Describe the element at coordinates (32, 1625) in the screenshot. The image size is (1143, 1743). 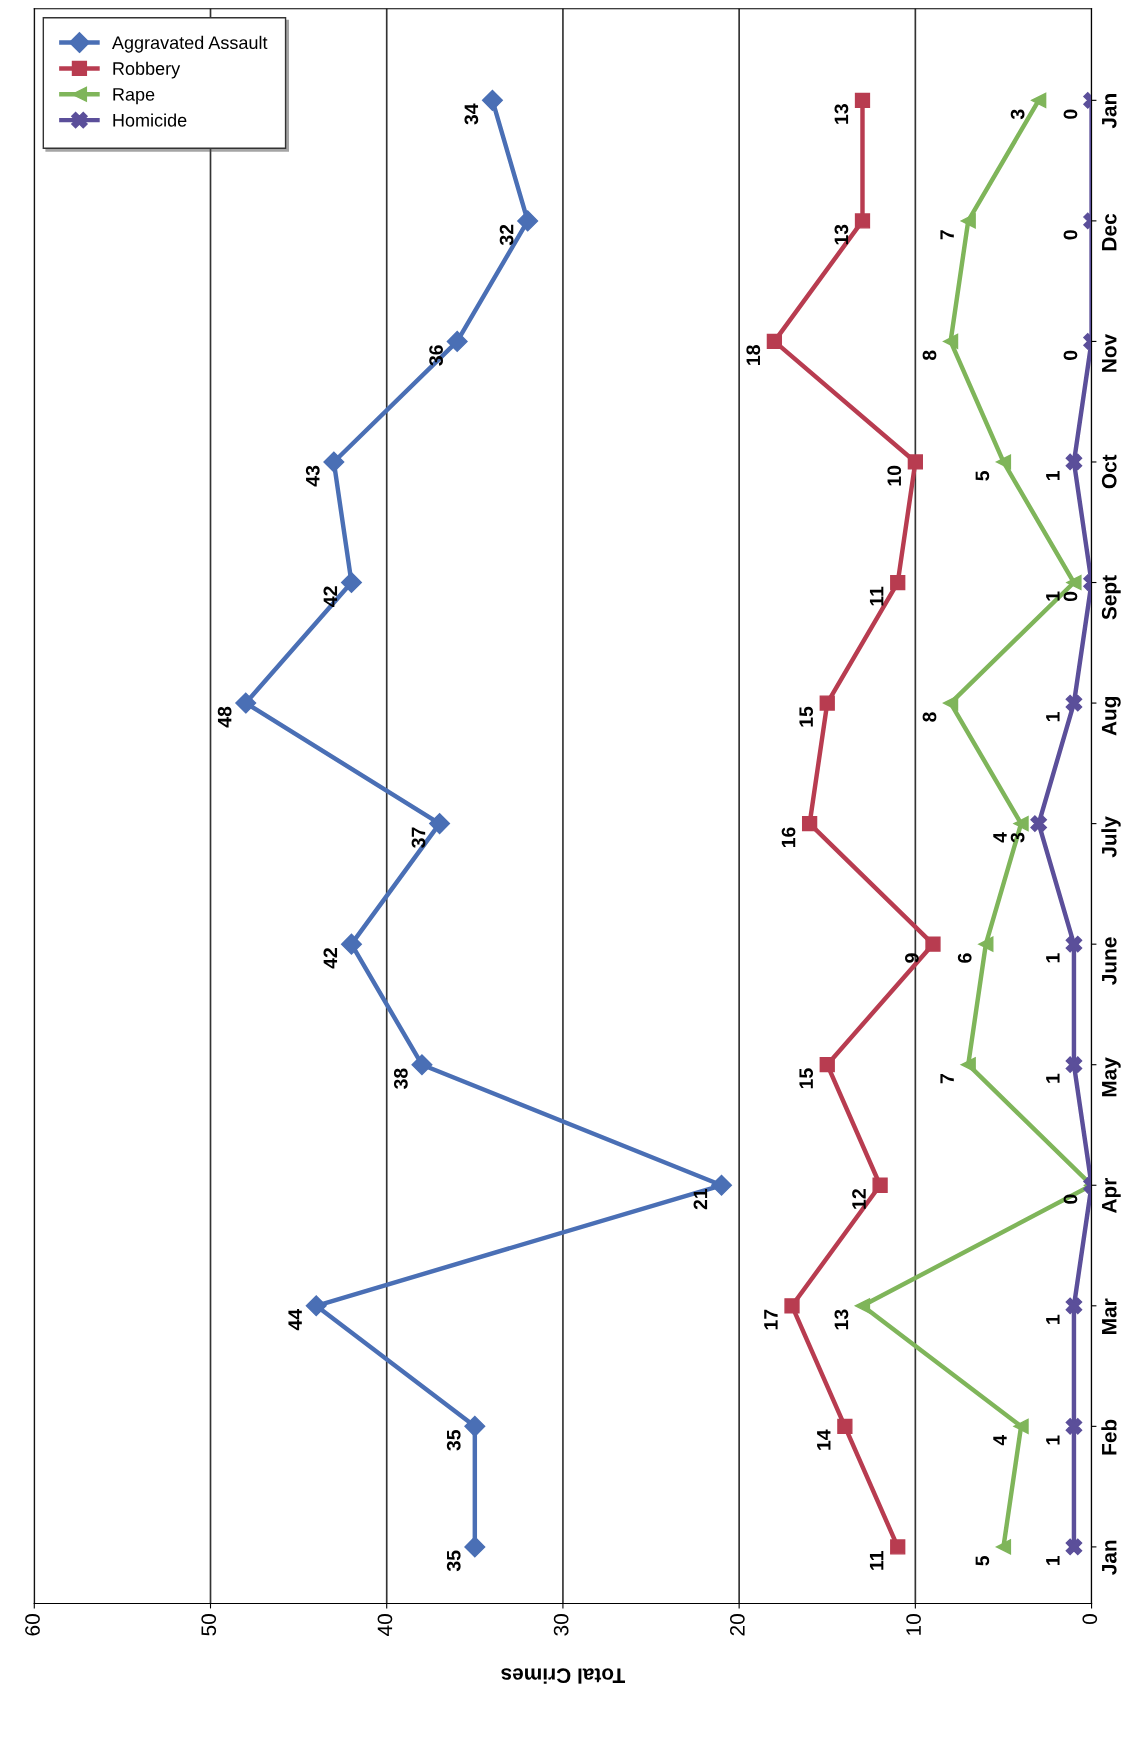
I see `x-tick-label: 60` at that location.